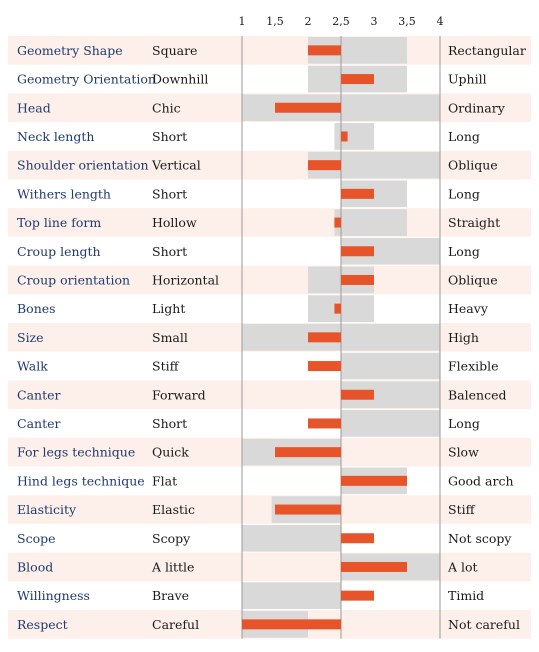 This screenshot has width=539, height=652. What do you see at coordinates (462, 509) in the screenshot?
I see `high-pole-label: Stiff` at bounding box center [462, 509].